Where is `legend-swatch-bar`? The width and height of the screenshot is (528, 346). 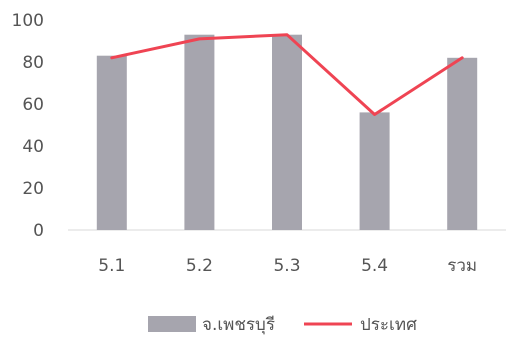
legend-swatch-bar is located at coordinates (172, 324).